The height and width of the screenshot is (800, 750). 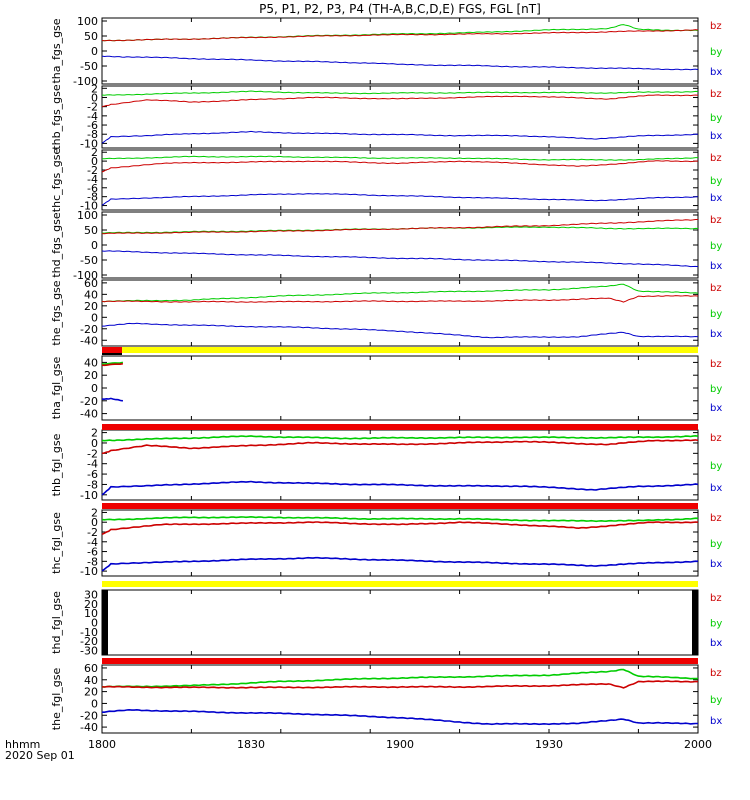 What do you see at coordinates (56, 464) in the screenshot?
I see `y-axis-label: thb_fgl_gse` at bounding box center [56, 464].